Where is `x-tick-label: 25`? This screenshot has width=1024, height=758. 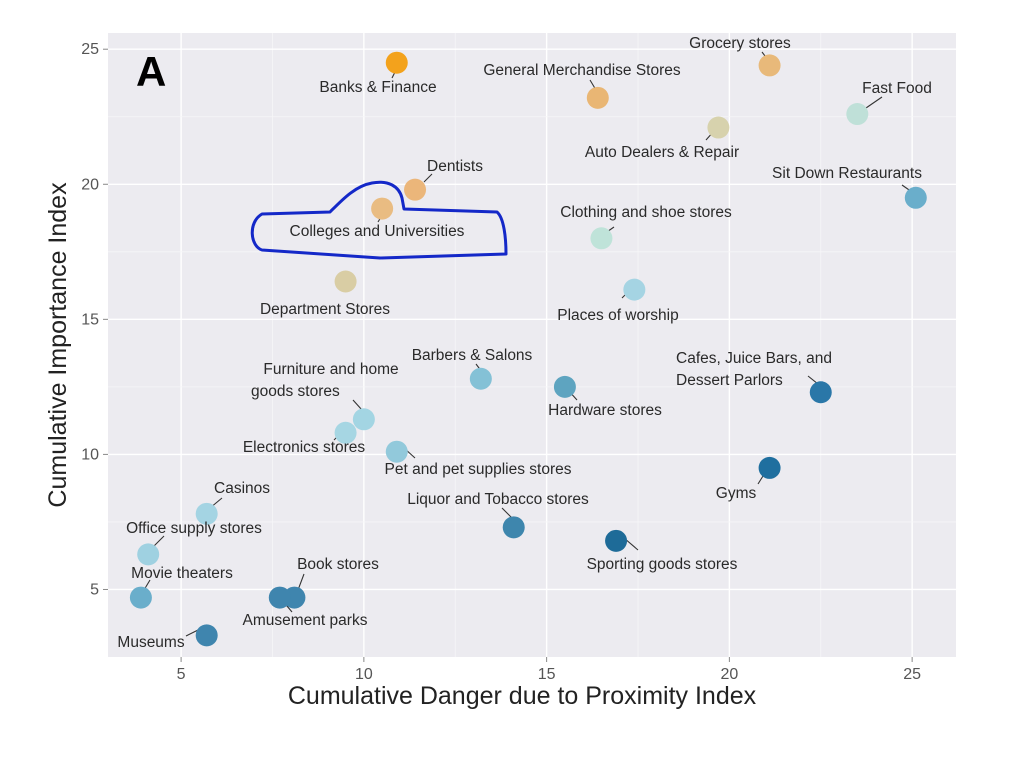
x-tick-label: 25 is located at coordinates (912, 674).